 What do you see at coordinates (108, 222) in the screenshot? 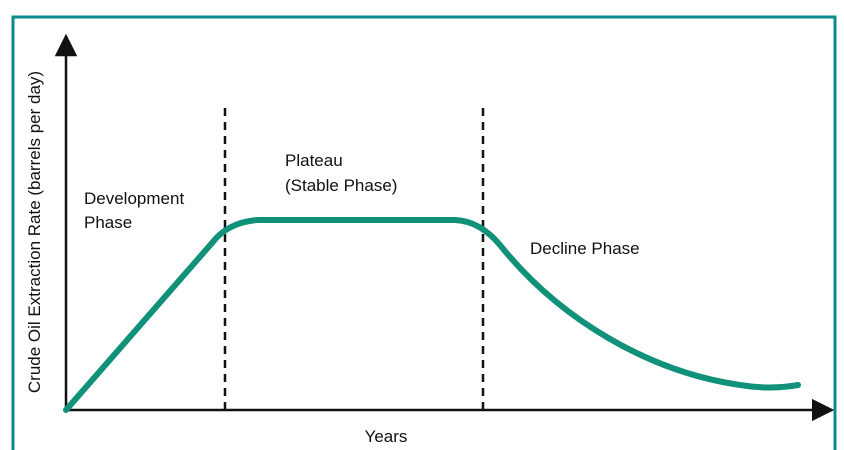
I see `phase-label: Phase` at bounding box center [108, 222].